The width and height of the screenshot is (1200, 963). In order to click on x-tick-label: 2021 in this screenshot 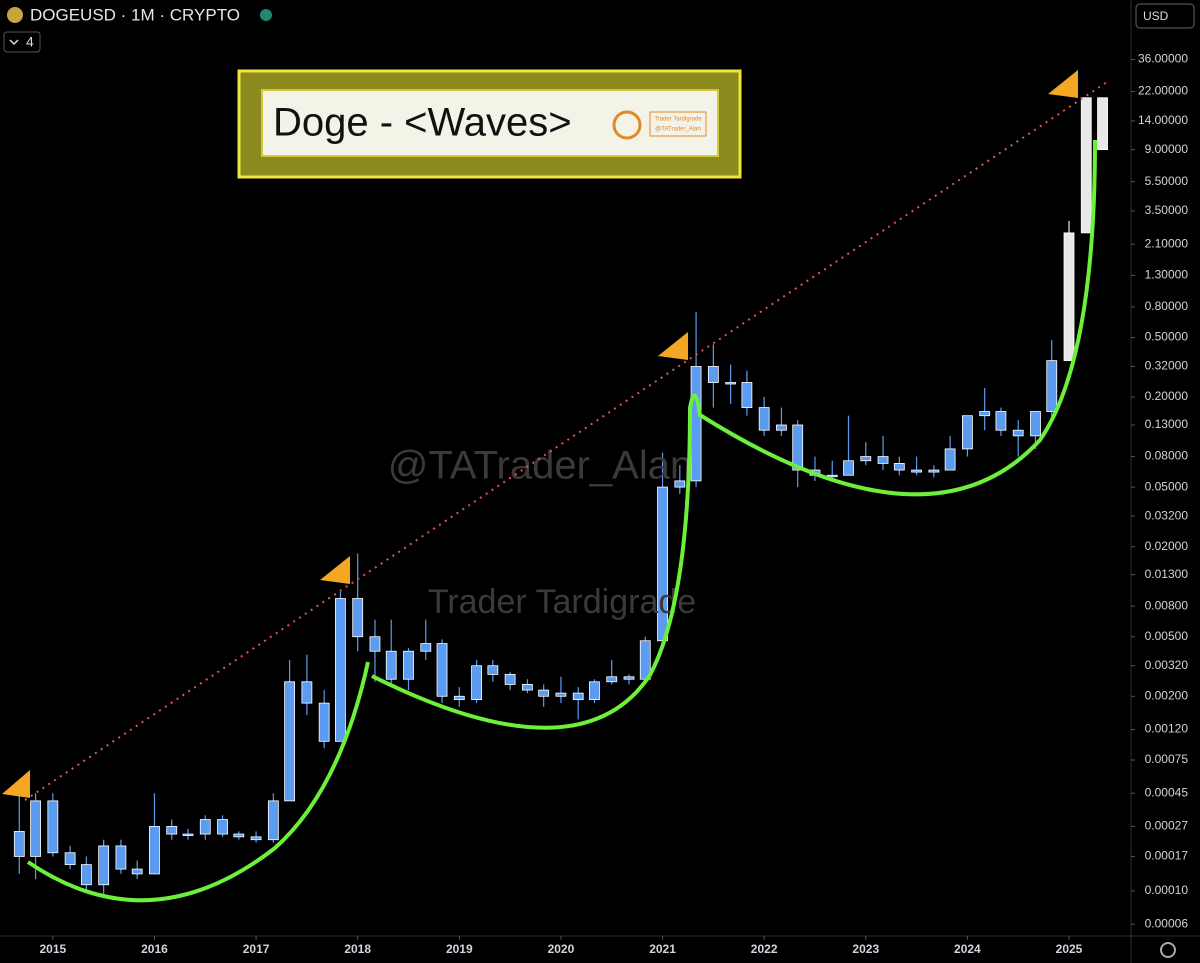, I will do `click(662, 949)`.